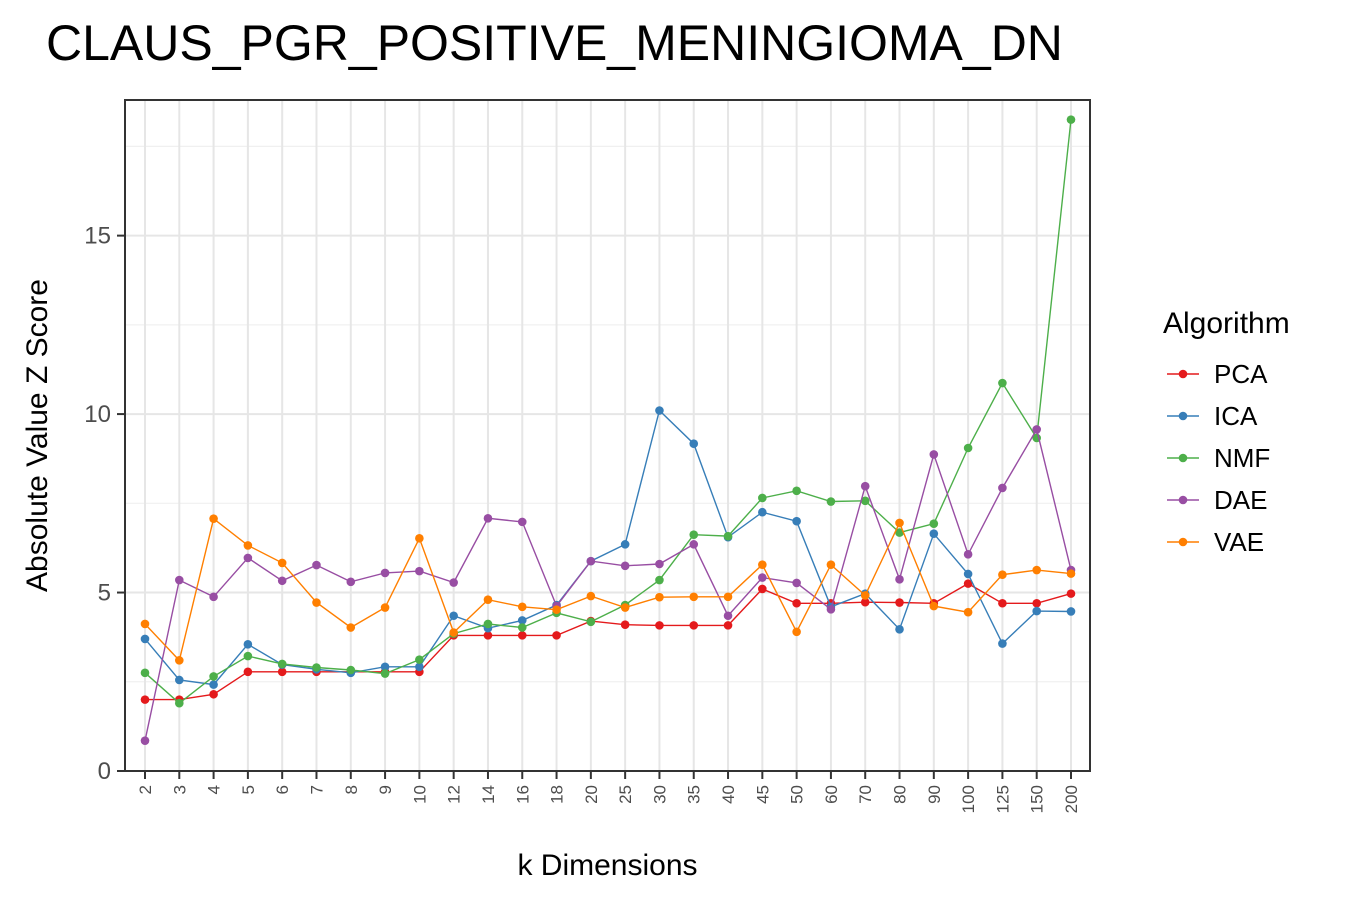 This screenshot has width=1350, height=900. What do you see at coordinates (97, 414) in the screenshot?
I see `y-tick-label: 10` at bounding box center [97, 414].